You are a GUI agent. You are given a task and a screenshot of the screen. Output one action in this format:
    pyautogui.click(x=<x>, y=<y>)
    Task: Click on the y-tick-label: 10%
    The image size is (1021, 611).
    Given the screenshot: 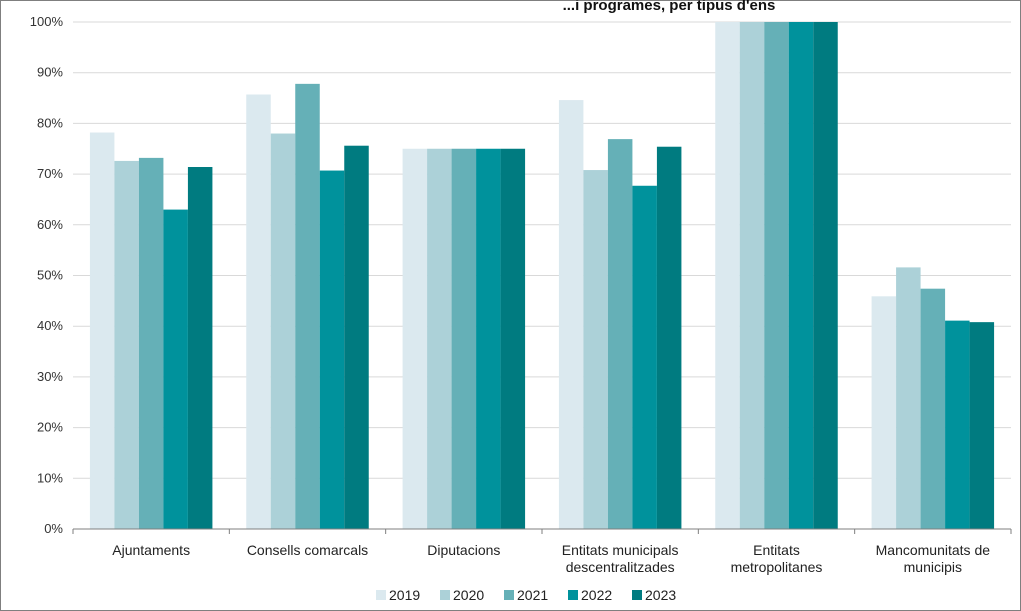 What is the action you would take?
    pyautogui.click(x=50, y=477)
    